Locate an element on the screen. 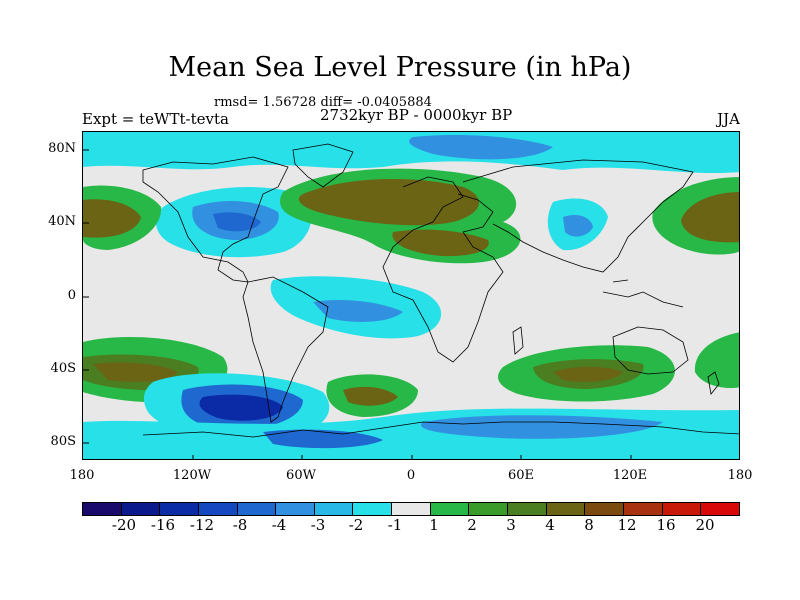 This screenshot has height=600, width=800. colorbar-label: -12 is located at coordinates (202, 525).